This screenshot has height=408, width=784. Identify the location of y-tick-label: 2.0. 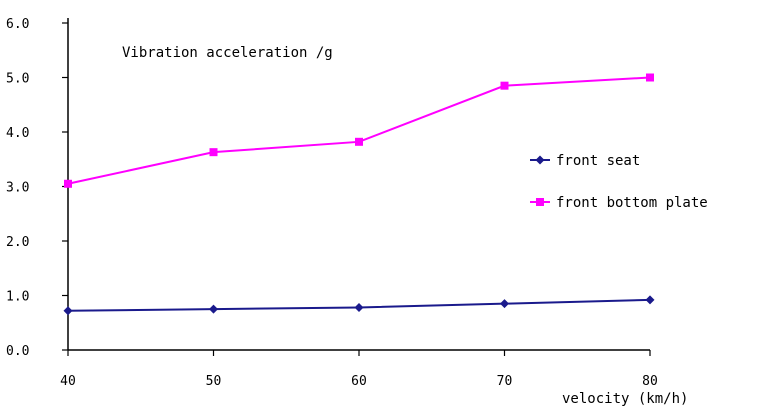
(17, 242).